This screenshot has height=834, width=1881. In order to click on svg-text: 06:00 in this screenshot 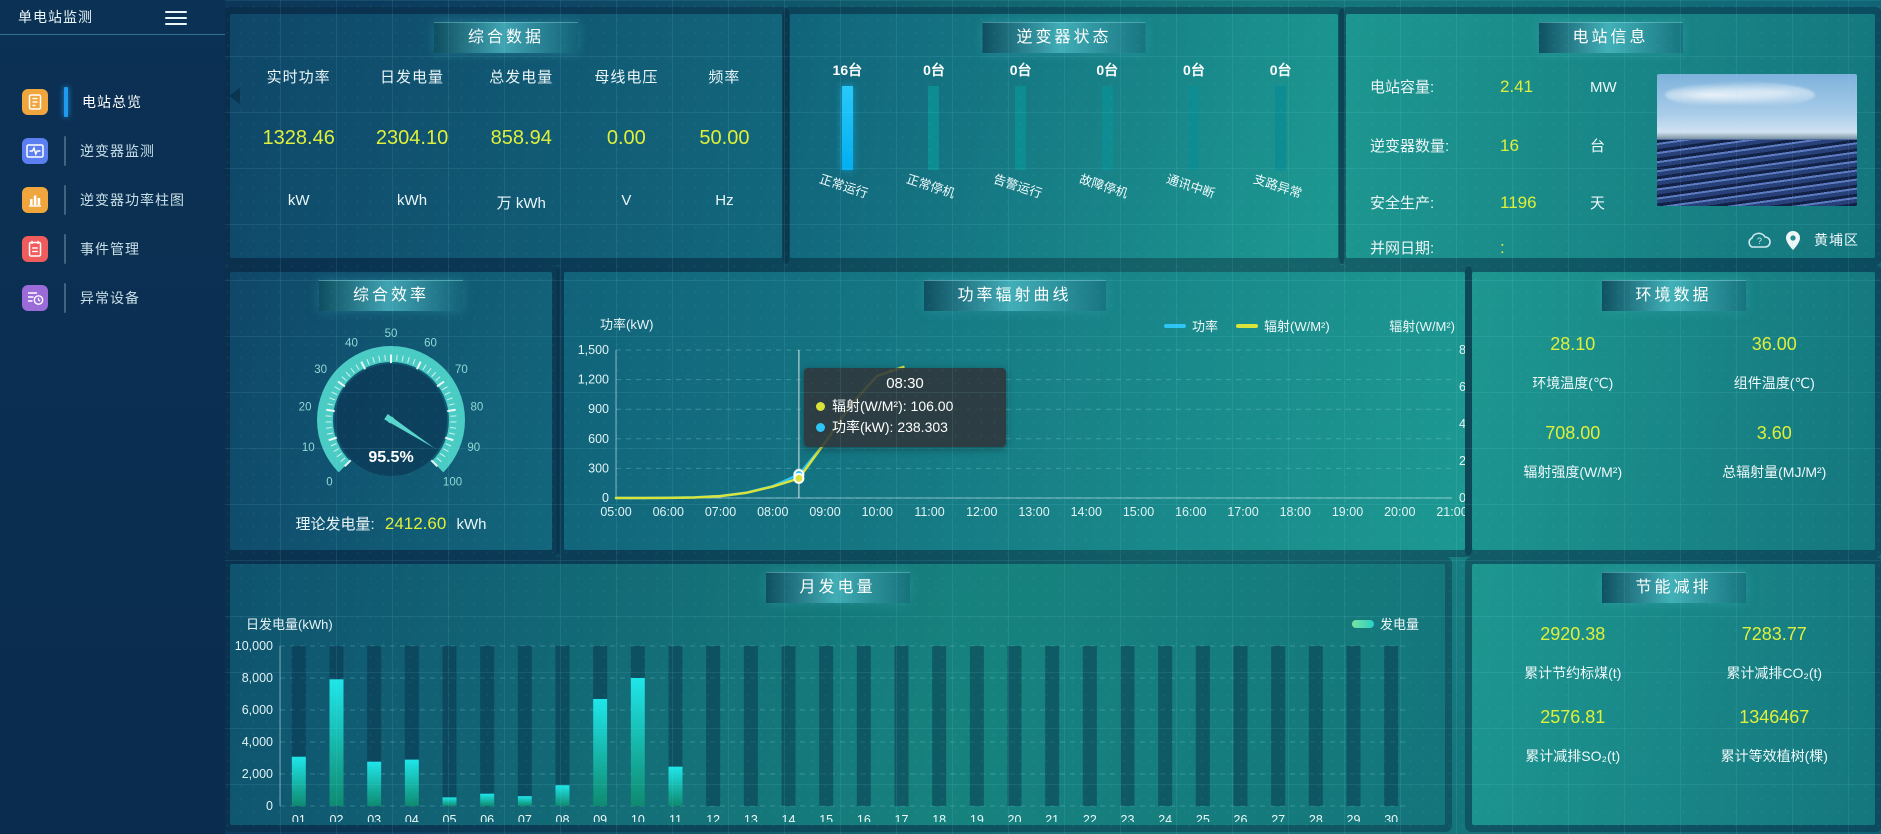, I will do `click(668, 512)`.